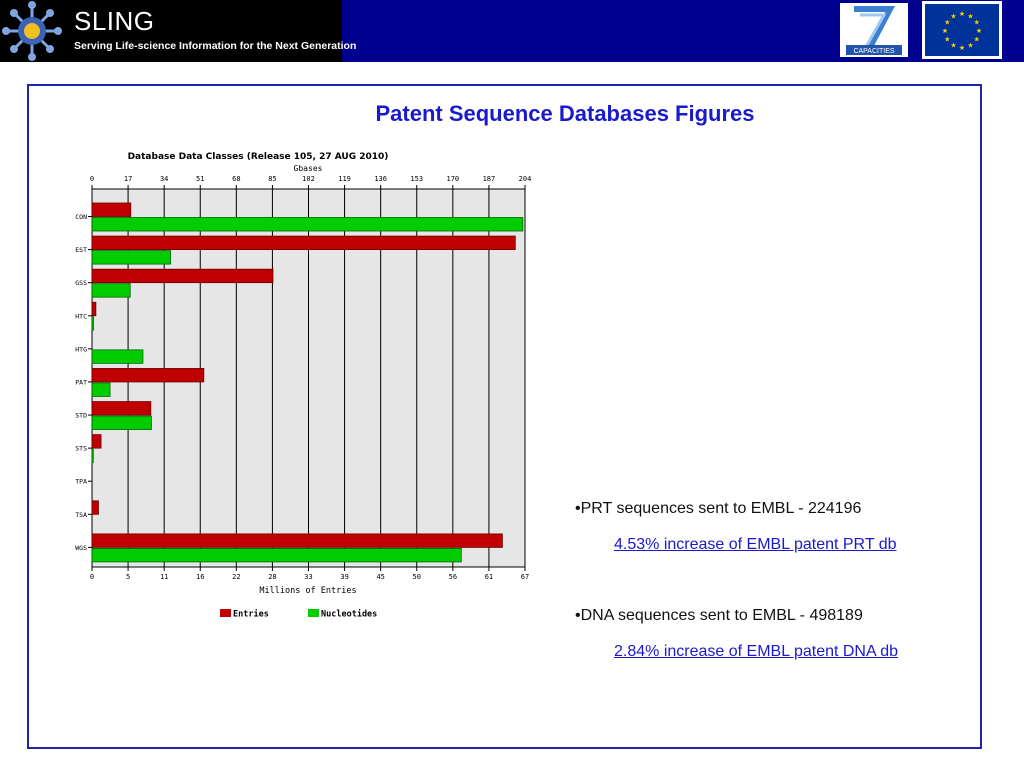 This screenshot has height=768, width=1024. Describe the element at coordinates (308, 577) in the screenshot. I see `bottom-tick-label: 33` at that location.